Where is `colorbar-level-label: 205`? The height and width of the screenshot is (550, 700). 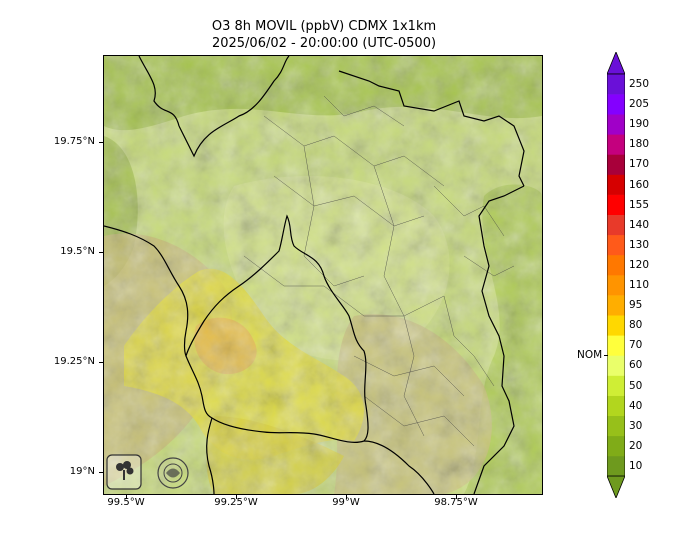 colorbar-level-label: 205 is located at coordinates (639, 104).